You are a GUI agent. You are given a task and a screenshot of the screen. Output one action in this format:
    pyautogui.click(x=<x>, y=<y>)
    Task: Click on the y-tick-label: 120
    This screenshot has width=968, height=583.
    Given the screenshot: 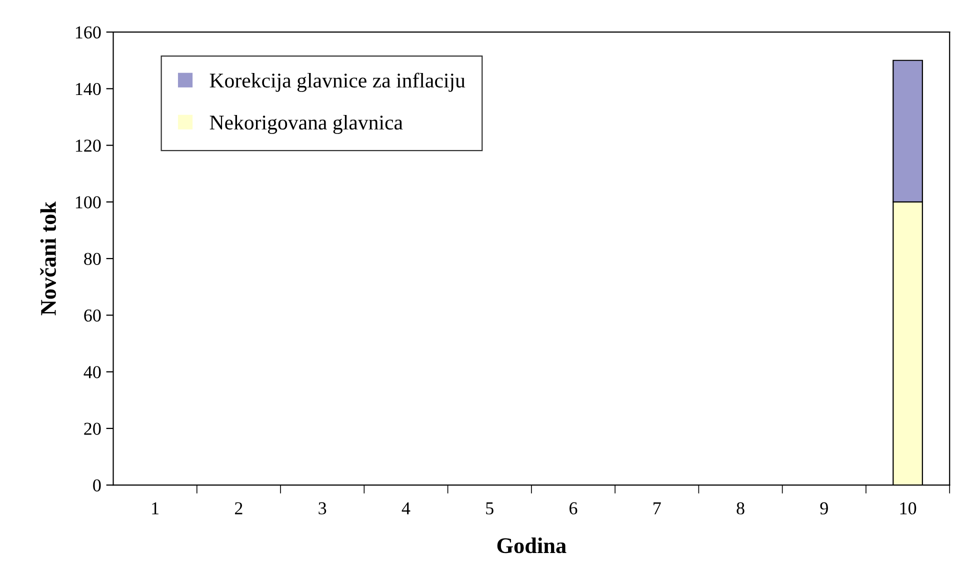 What is the action you would take?
    pyautogui.click(x=88, y=146)
    